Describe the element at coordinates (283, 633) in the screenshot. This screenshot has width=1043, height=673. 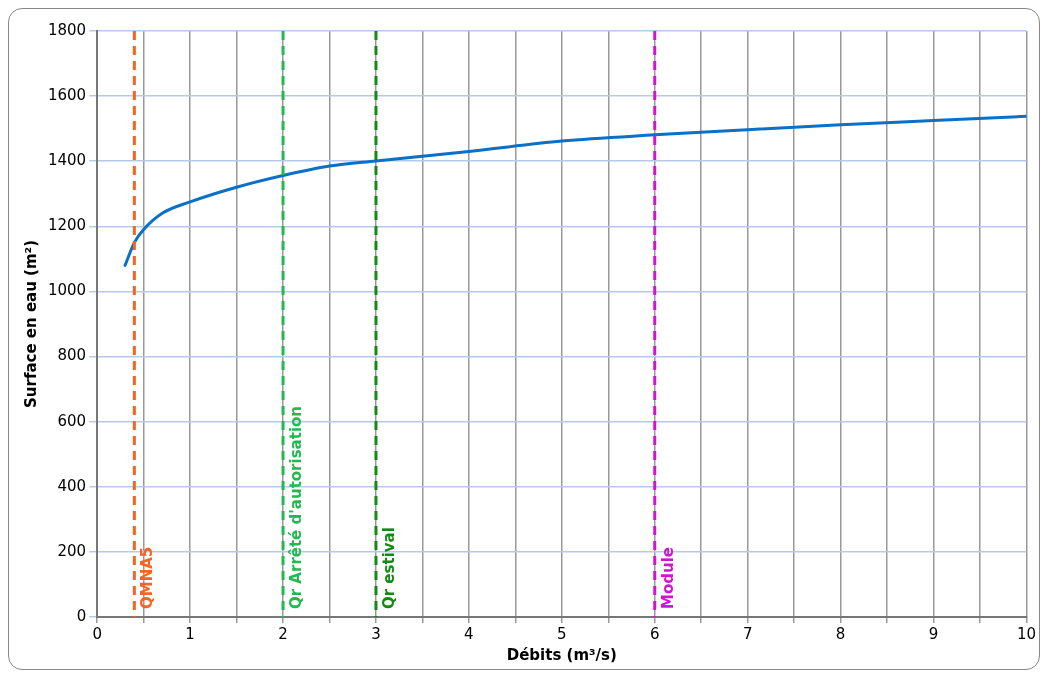
I see `x-tick-label: 2` at that location.